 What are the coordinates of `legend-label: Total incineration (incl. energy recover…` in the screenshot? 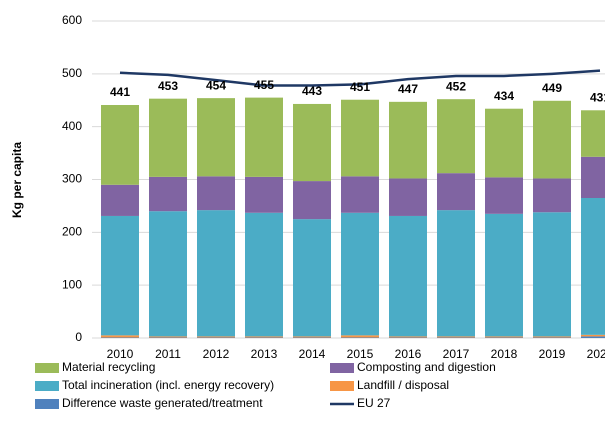 It's located at (168, 385).